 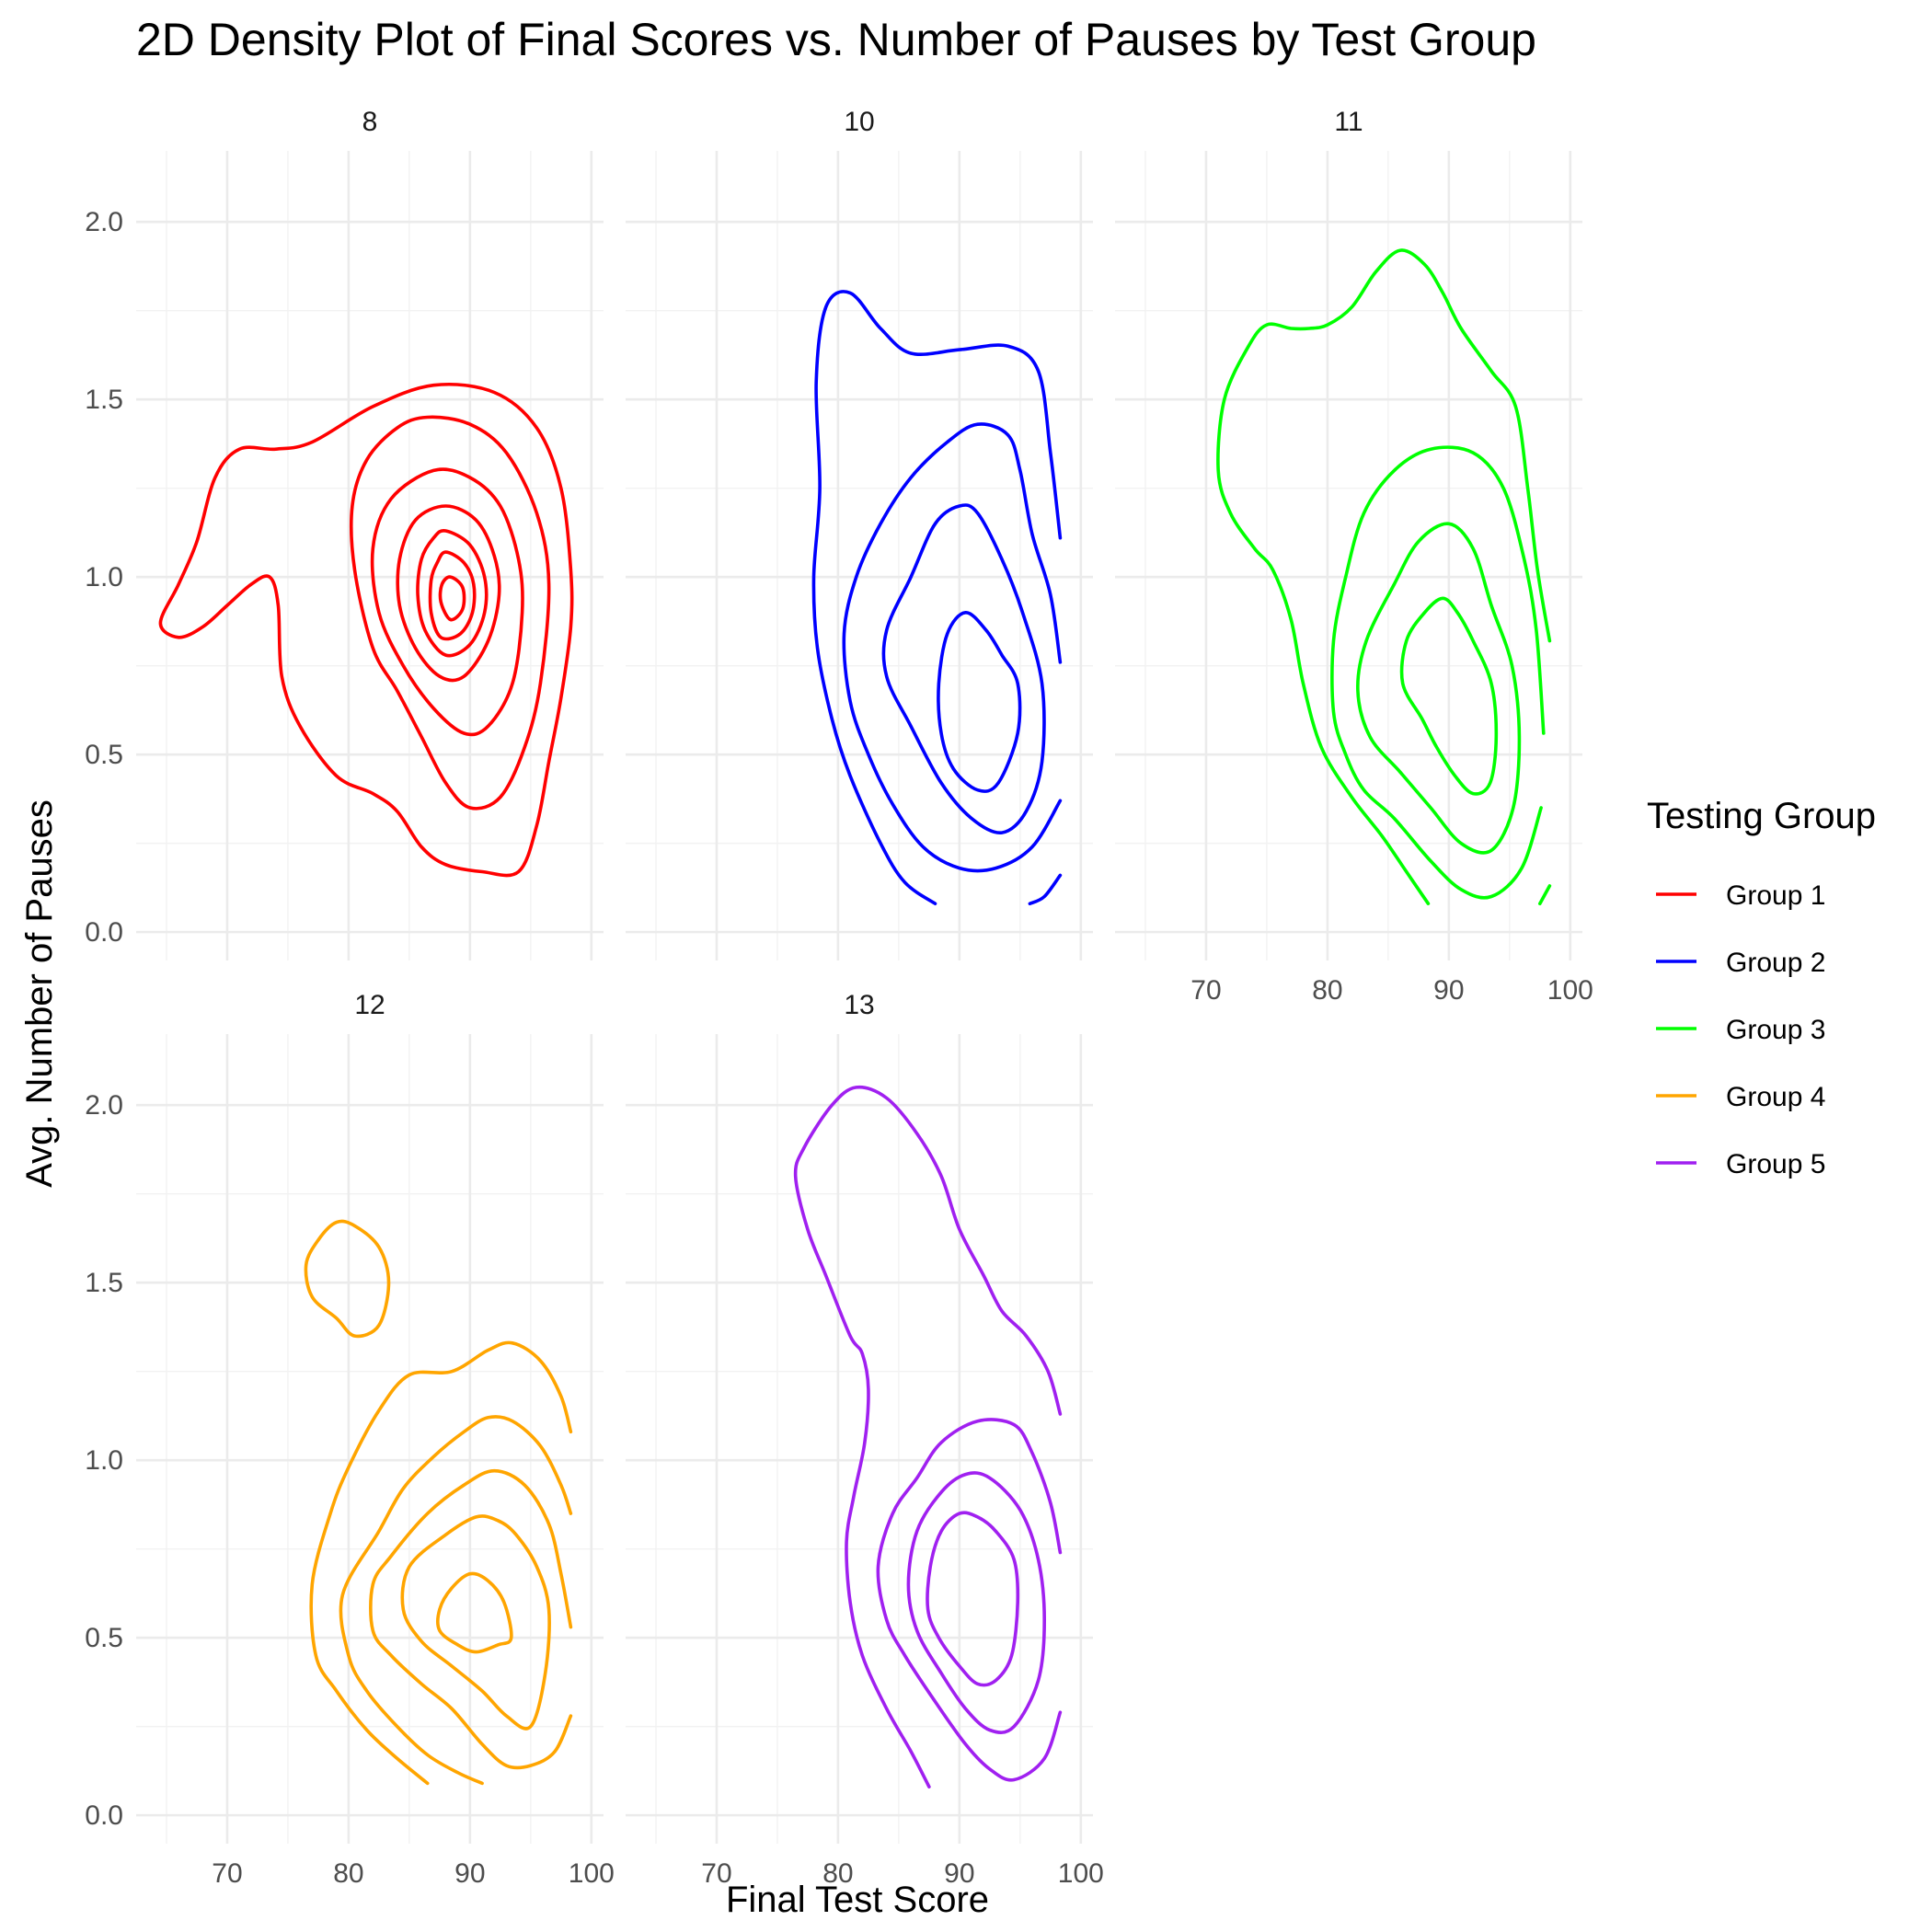 I want to click on x-axis-title: Final Test Score, so click(x=857, y=1900).